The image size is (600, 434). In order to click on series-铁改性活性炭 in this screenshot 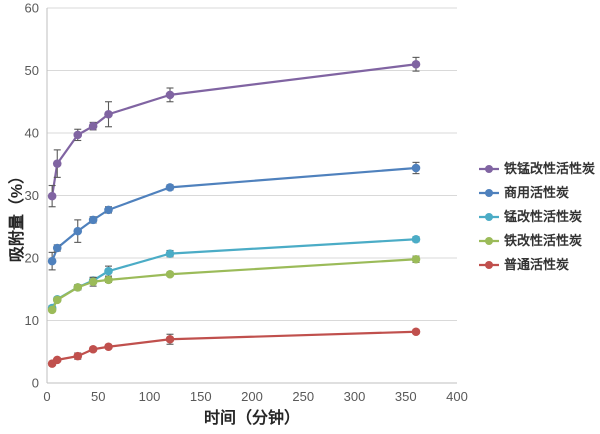, I will do `click(234, 284)`.